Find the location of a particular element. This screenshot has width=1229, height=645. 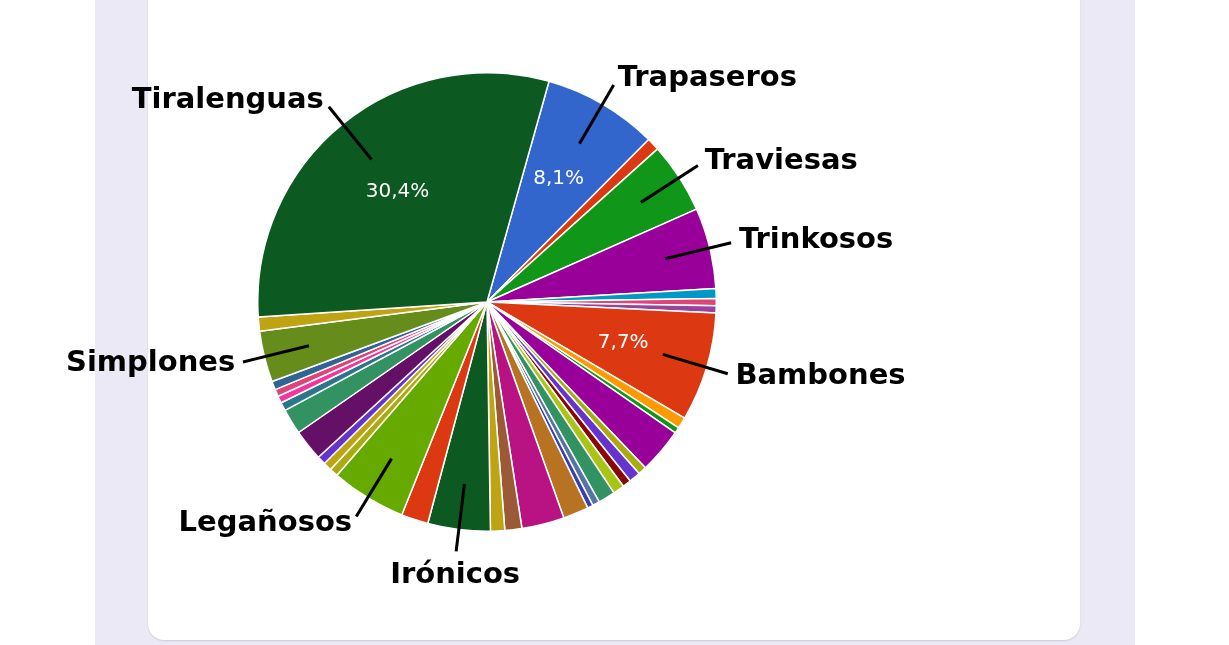

slice-label: Bambones is located at coordinates (820, 373).